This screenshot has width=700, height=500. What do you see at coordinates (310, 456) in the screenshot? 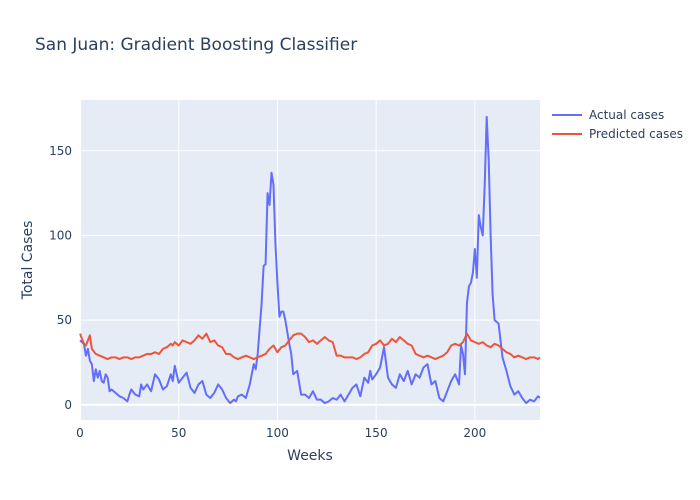
I see `x-axis-title: Weeks` at bounding box center [310, 456].